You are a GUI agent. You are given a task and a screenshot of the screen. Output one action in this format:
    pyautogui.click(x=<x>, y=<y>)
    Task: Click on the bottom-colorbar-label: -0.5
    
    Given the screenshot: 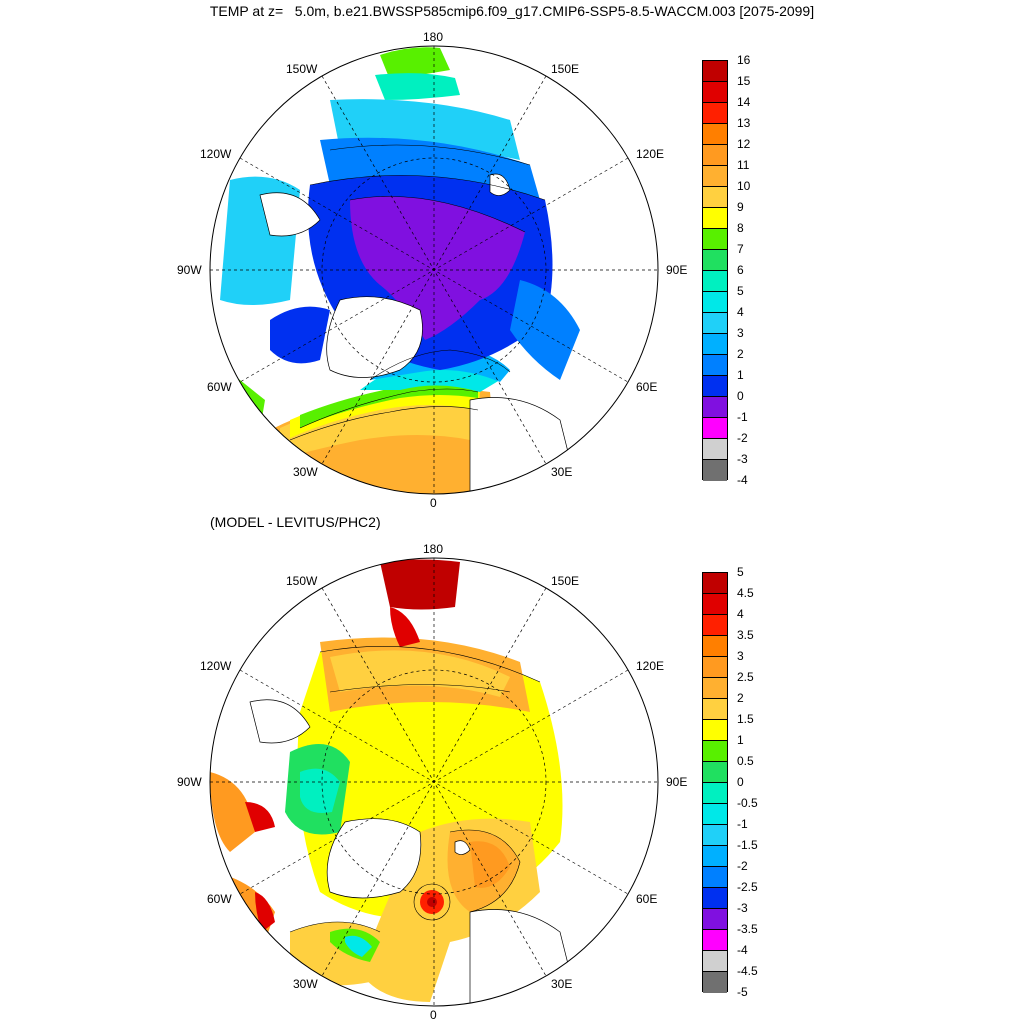 What is the action you would take?
    pyautogui.click(x=747, y=803)
    